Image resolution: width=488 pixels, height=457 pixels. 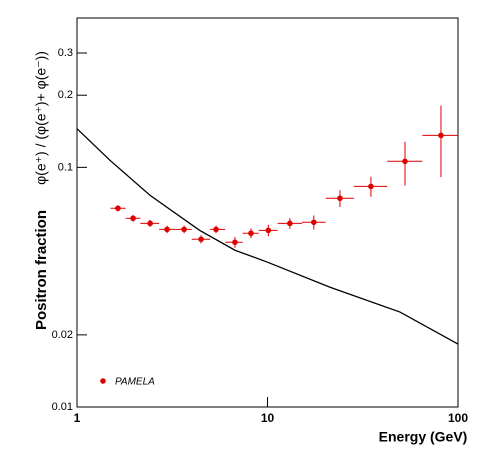 I want to click on y-tick-label: 0.3, so click(x=65, y=53).